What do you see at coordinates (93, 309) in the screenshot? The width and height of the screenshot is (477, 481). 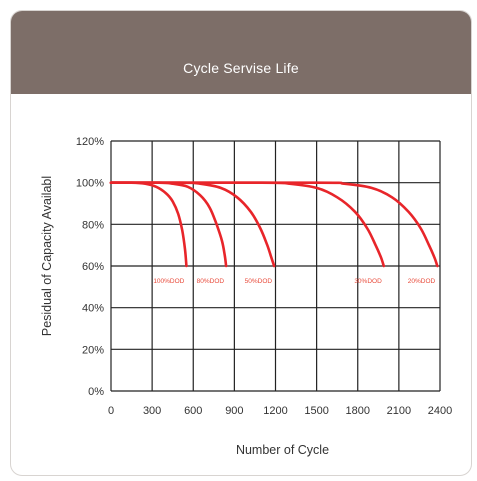 I see `y-tick-label: 40%` at bounding box center [93, 309].